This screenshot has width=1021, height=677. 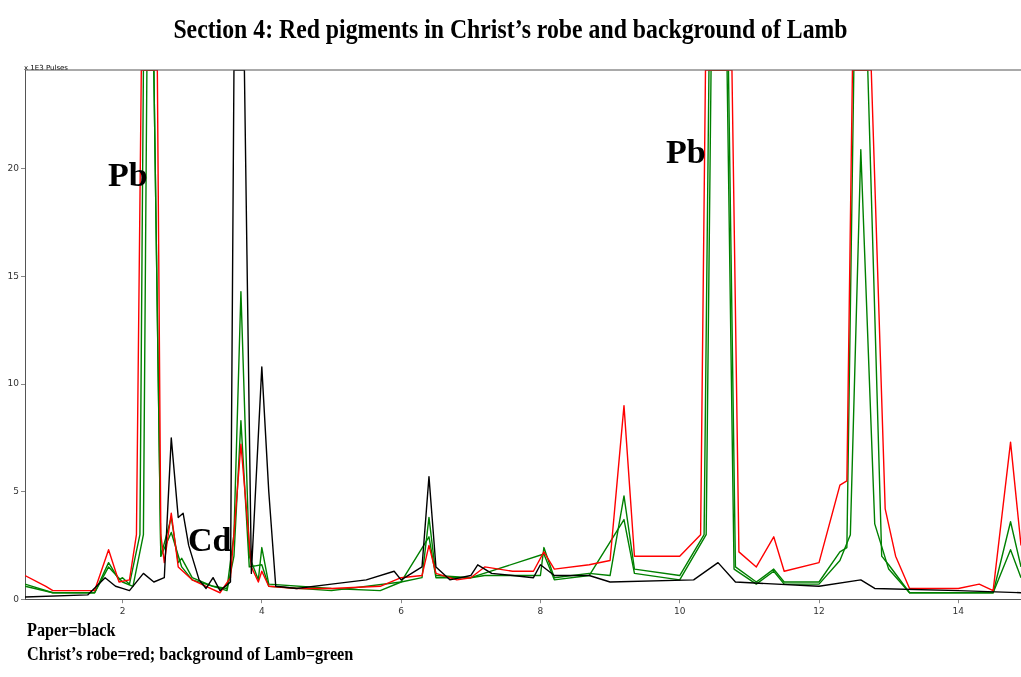 What do you see at coordinates (401, 610) in the screenshot?
I see `x-tick-label: 6` at bounding box center [401, 610].